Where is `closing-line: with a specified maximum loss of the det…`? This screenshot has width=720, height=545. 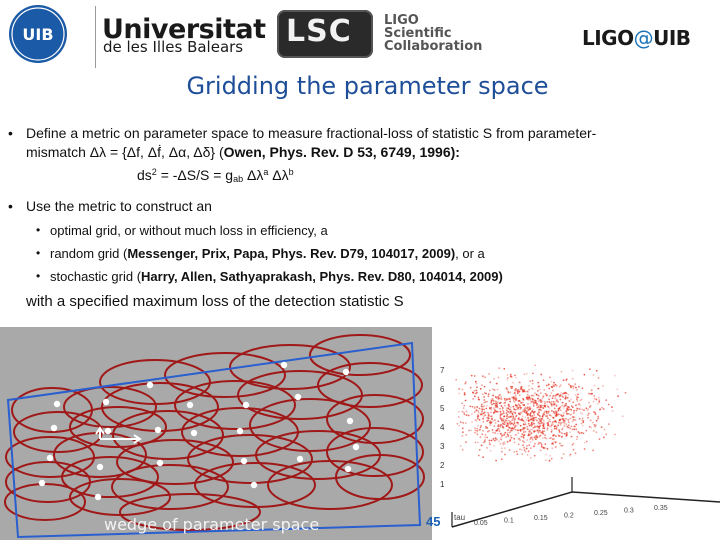 closing-line: with a specified maximum loss of the det… is located at coordinates (215, 301).